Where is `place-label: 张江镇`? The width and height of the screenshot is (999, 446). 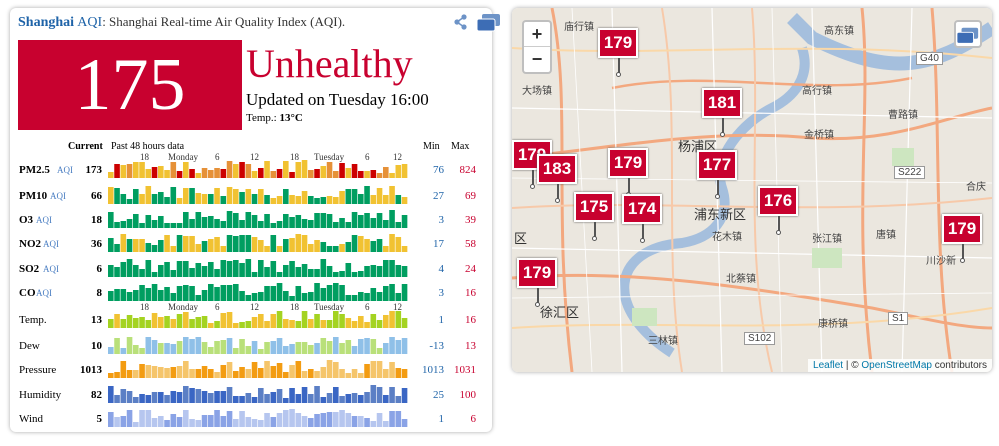
place-label: 张江镇 is located at coordinates (827, 239).